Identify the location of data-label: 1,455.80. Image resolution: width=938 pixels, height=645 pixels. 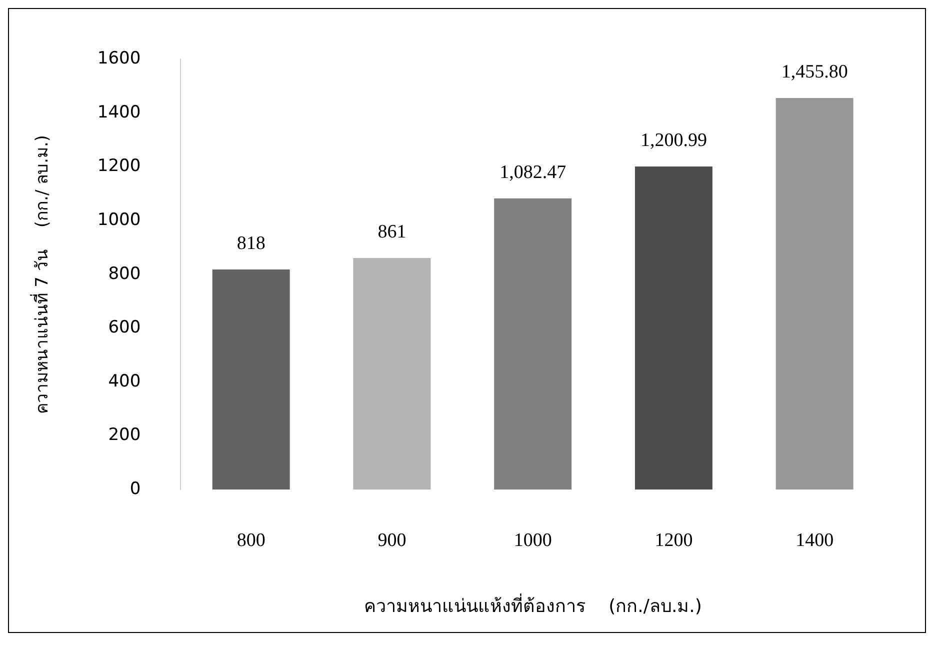
(814, 71).